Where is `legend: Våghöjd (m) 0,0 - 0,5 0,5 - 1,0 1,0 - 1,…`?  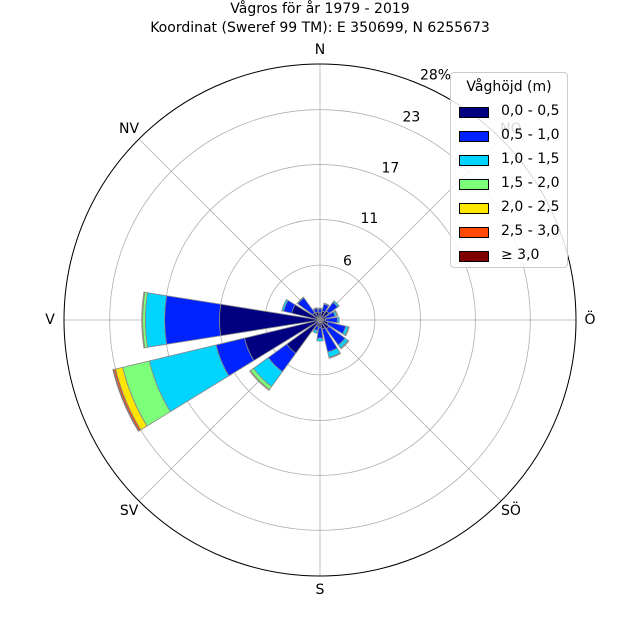 legend: Våghöjd (m) 0,0 - 0,5 0,5 - 1,0 1,0 - 1,… is located at coordinates (509, 170).